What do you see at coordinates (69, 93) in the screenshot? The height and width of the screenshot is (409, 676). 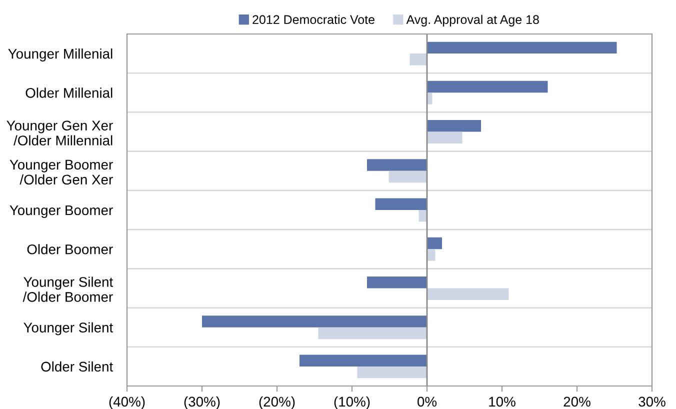 I see `y-tick-label: Older Millenial` at bounding box center [69, 93].